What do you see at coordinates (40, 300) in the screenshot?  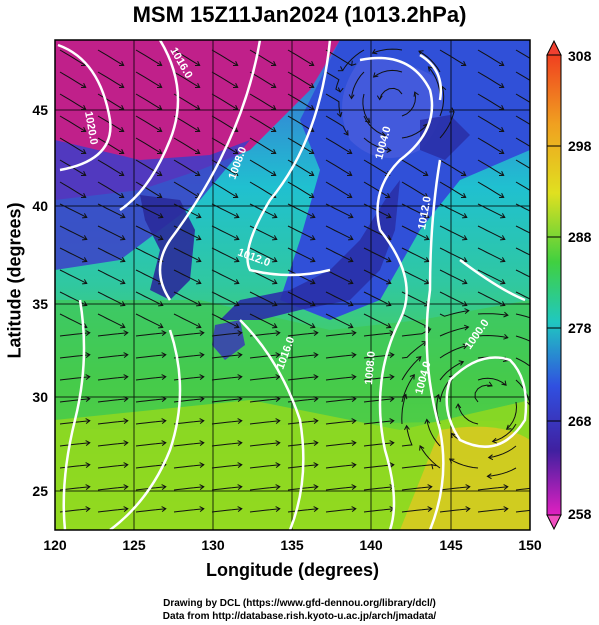 I see `y-axis-ticks: 25 30 35 40 45` at bounding box center [40, 300].